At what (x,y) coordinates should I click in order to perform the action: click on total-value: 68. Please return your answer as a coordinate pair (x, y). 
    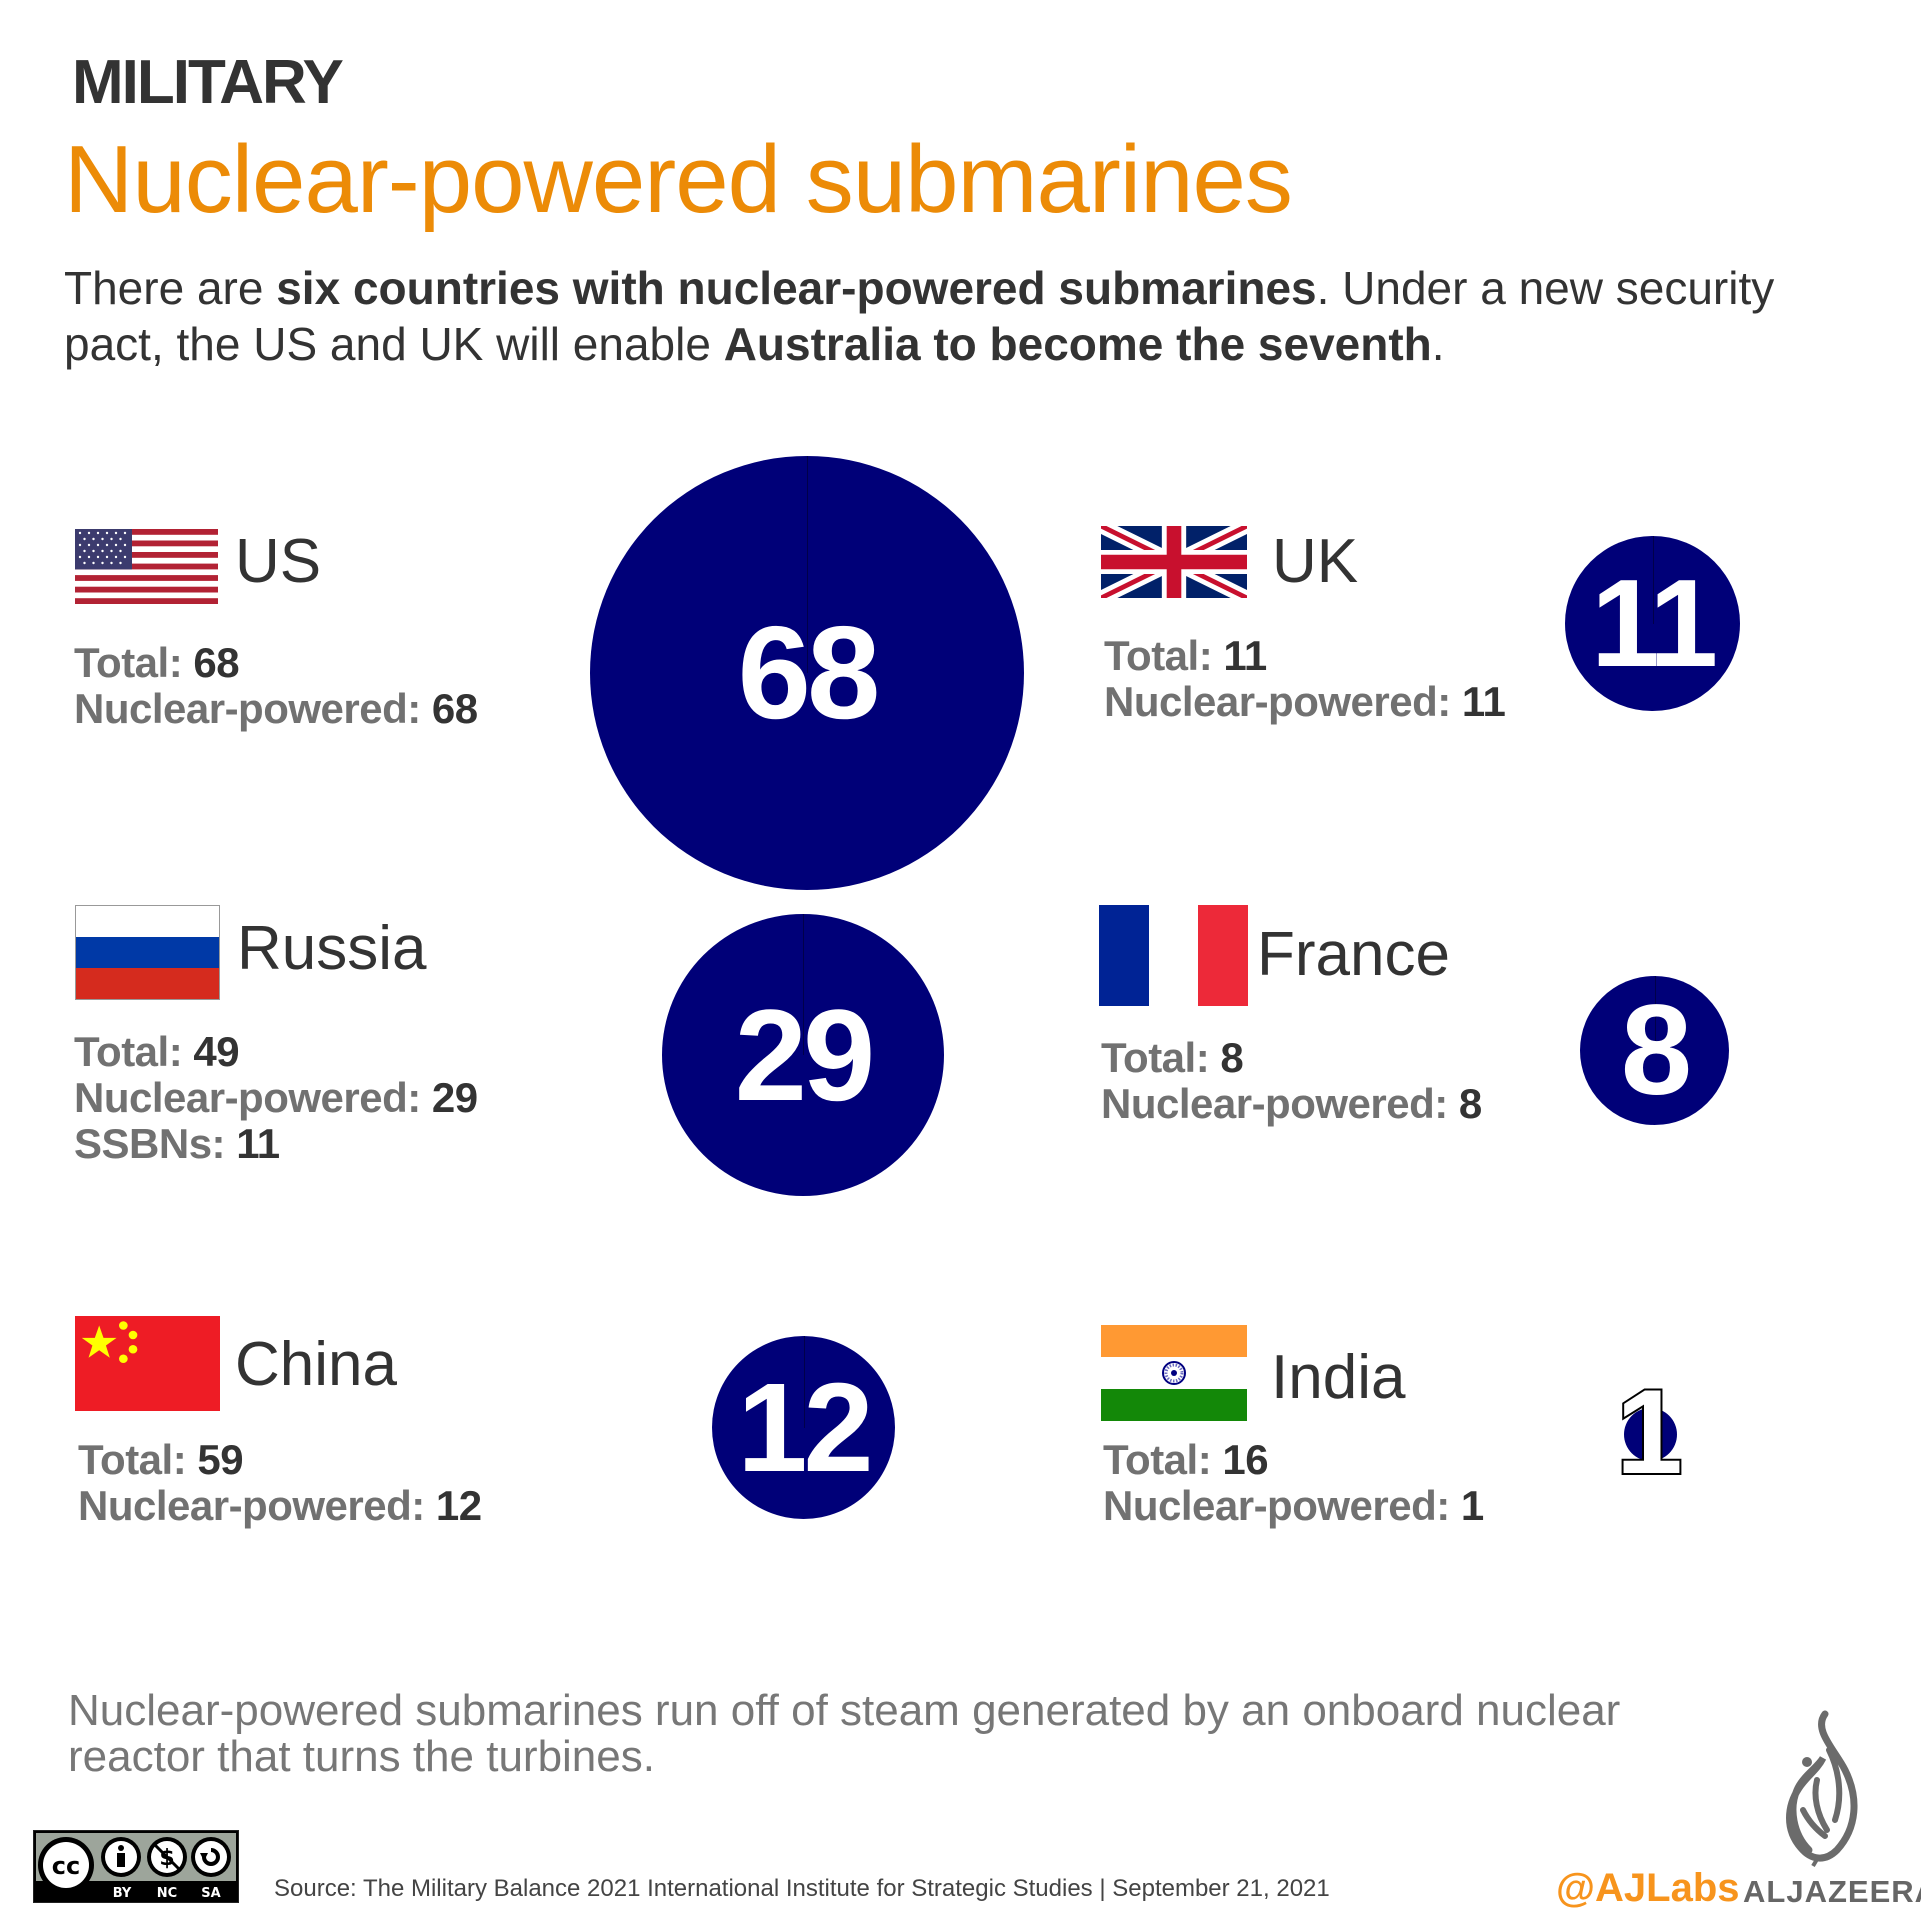
    Looking at the image, I should click on (216, 662).